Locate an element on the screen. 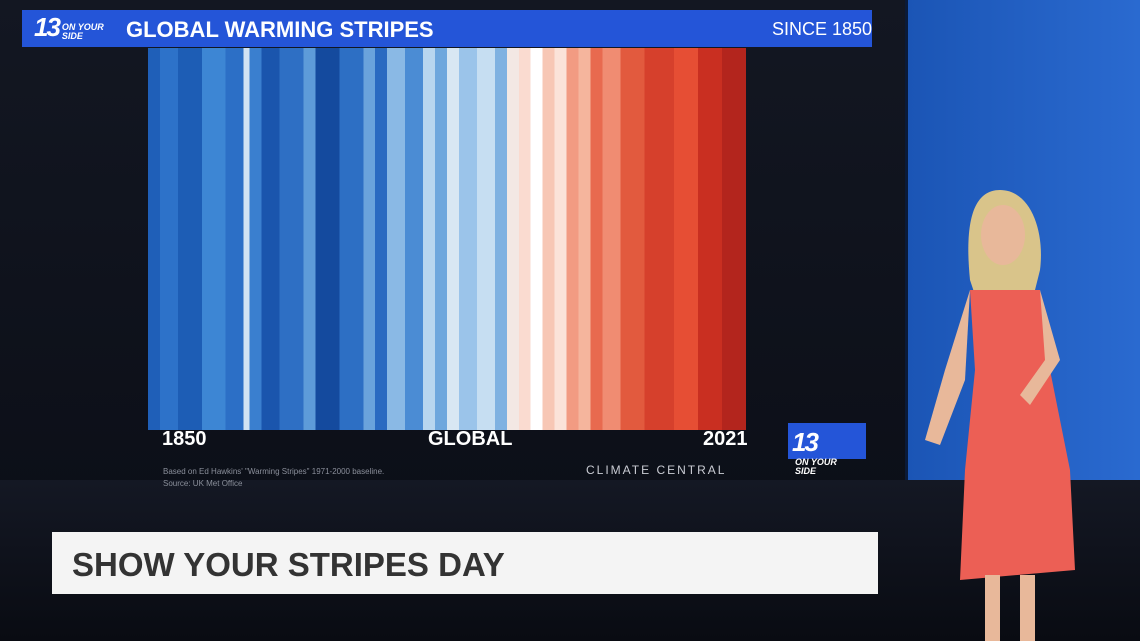  logo: 13ON YOUR SIDE is located at coordinates (827, 449).